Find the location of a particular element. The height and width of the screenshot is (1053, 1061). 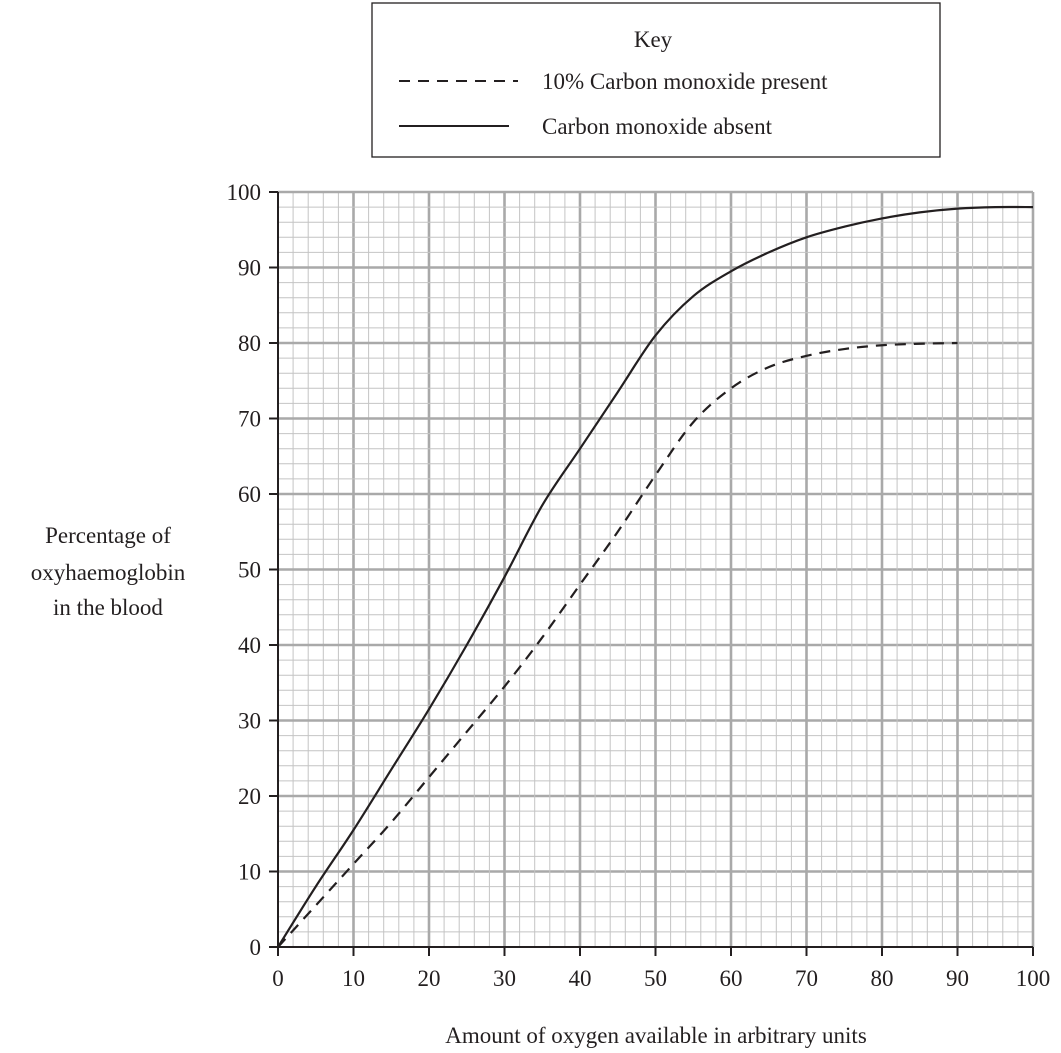

y-tick-label: 100 is located at coordinates (244, 192).